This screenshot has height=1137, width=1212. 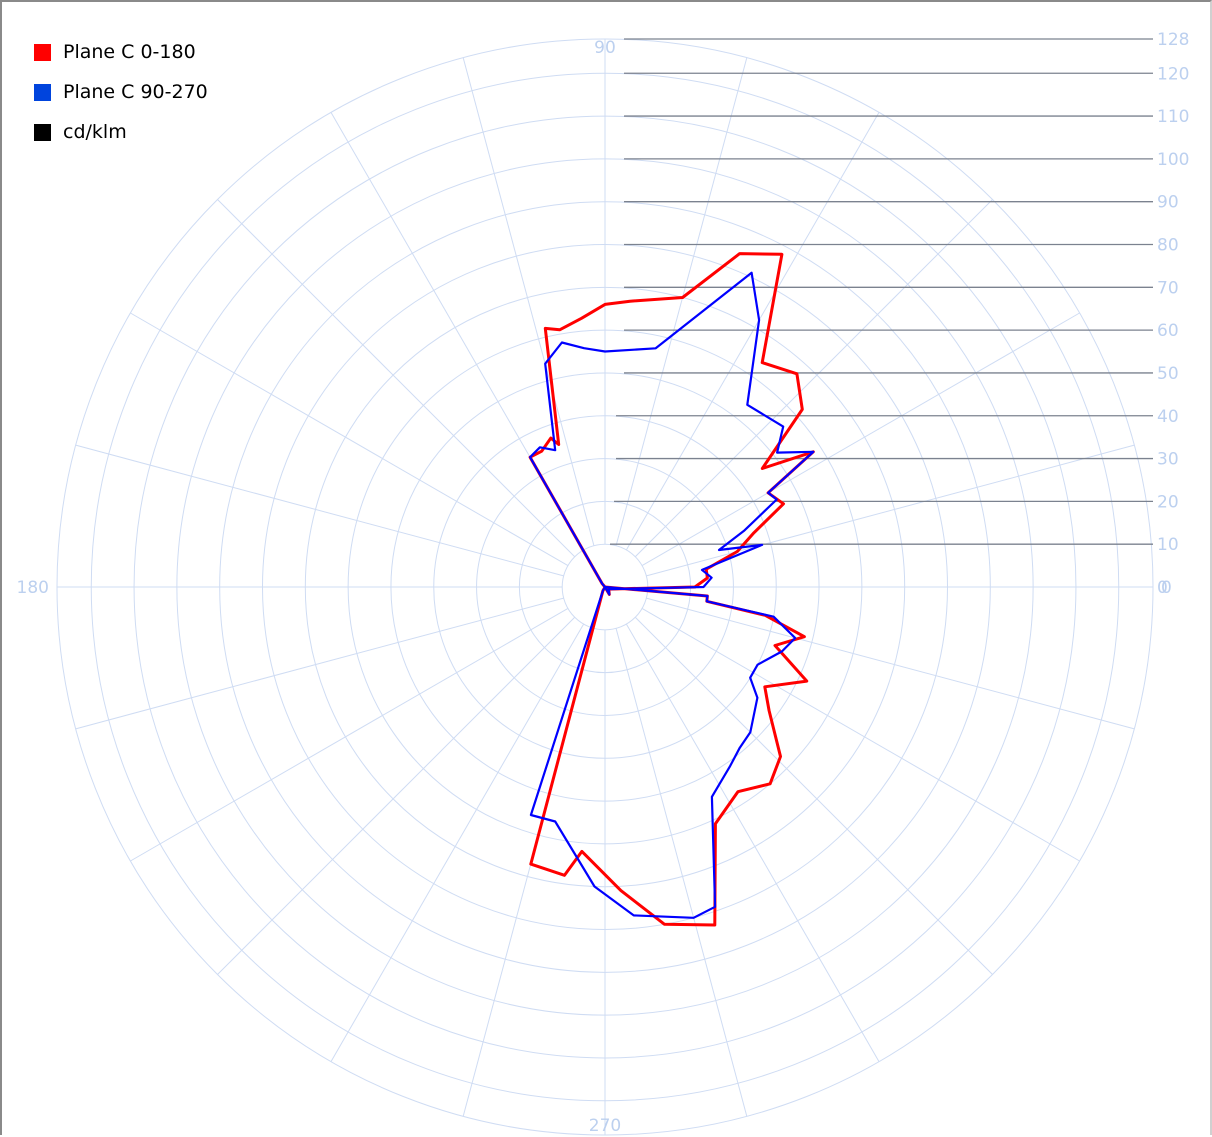 What do you see at coordinates (1173, 160) in the screenshot?
I see `scale-tick-label: 100` at bounding box center [1173, 160].